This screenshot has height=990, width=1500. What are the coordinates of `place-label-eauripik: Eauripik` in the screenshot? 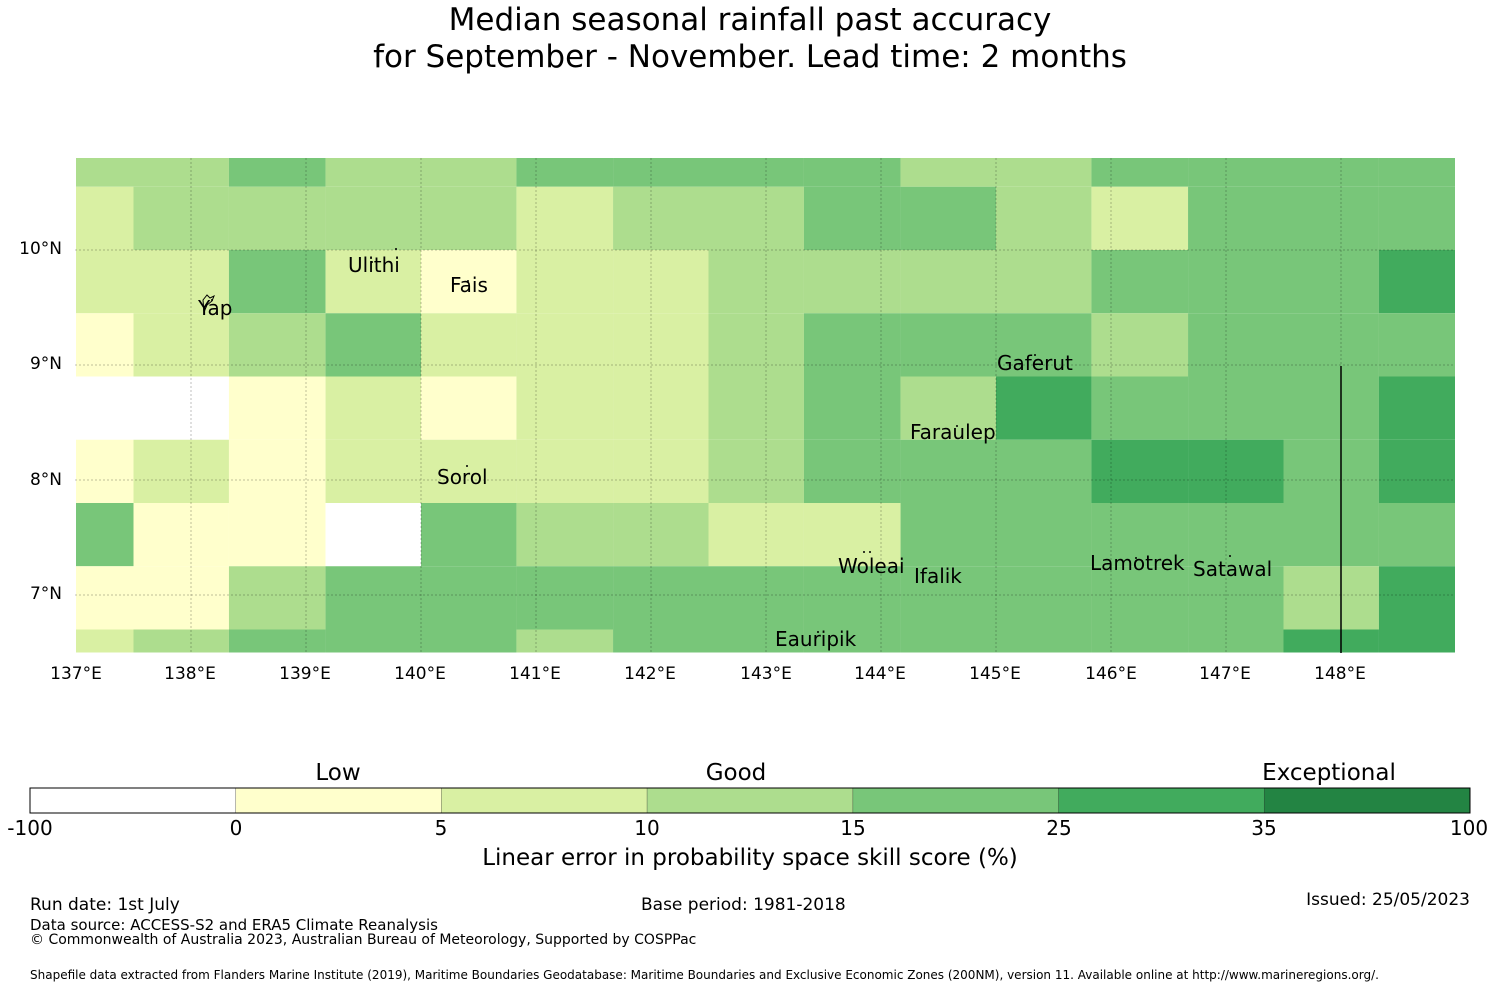 It's located at (816, 639).